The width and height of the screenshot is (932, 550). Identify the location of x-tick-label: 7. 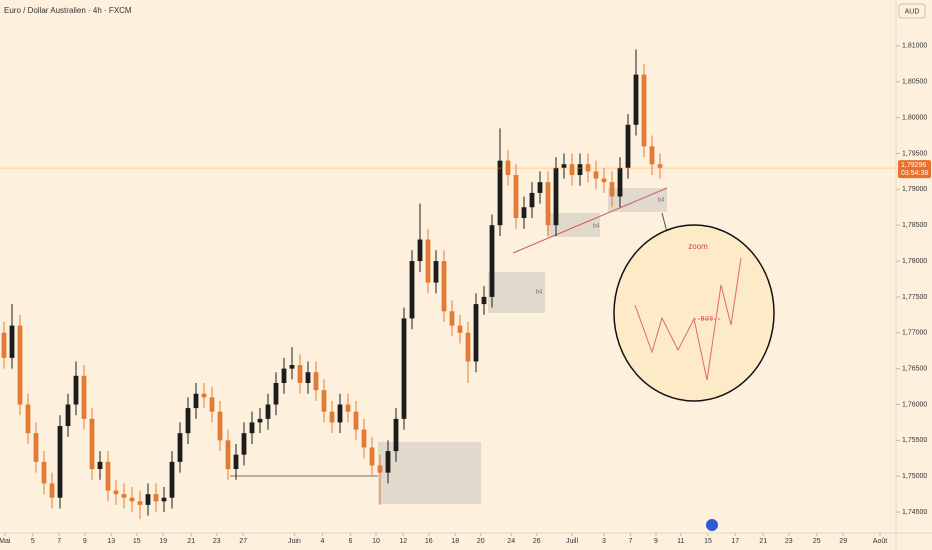
(59, 541).